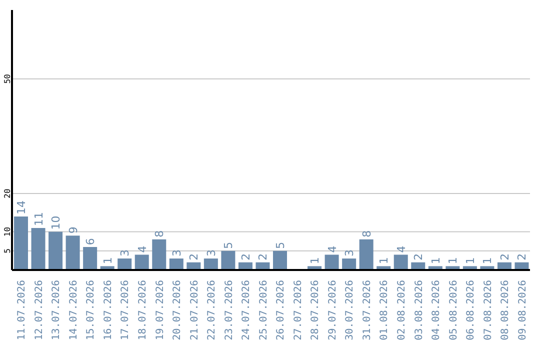 Image resolution: width=540 pixels, height=340 pixels. I want to click on x-tick-label: 19.07.2026, so click(160, 310).